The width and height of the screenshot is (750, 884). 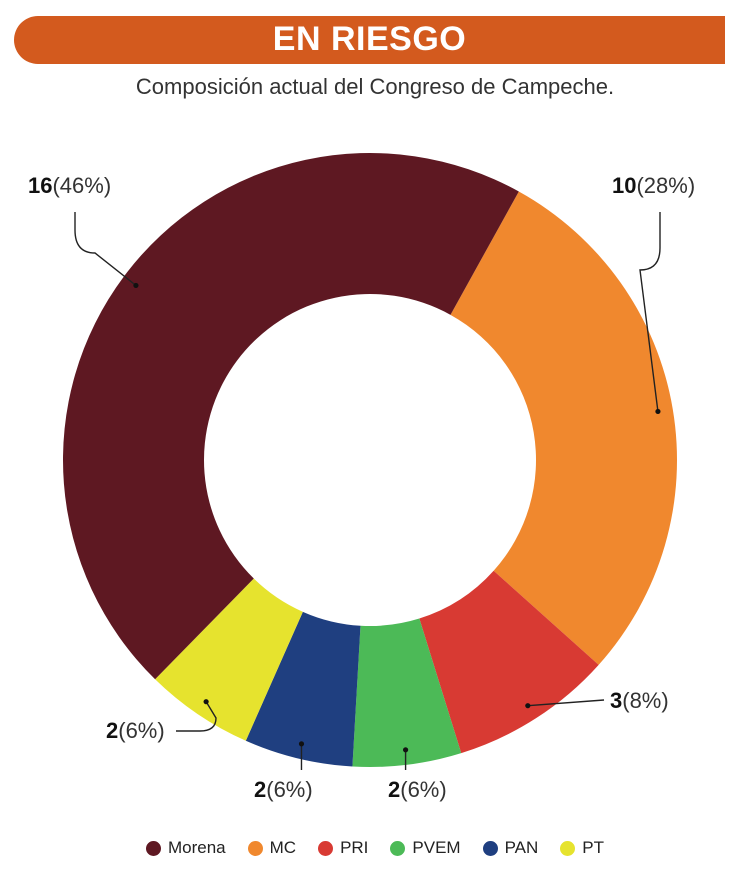 What do you see at coordinates (196, 716) in the screenshot?
I see `leader-line-pt` at bounding box center [196, 716].